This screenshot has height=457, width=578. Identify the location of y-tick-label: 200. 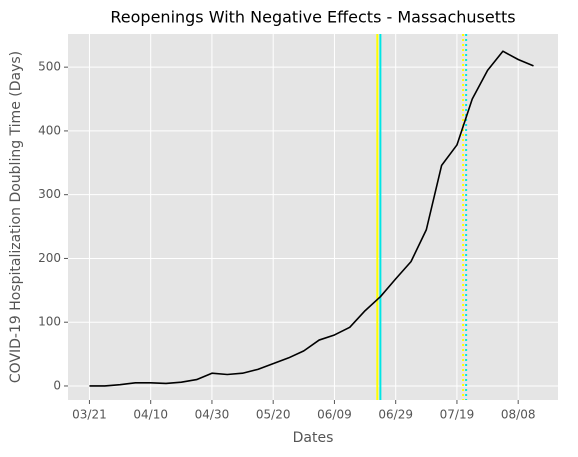
(49, 258).